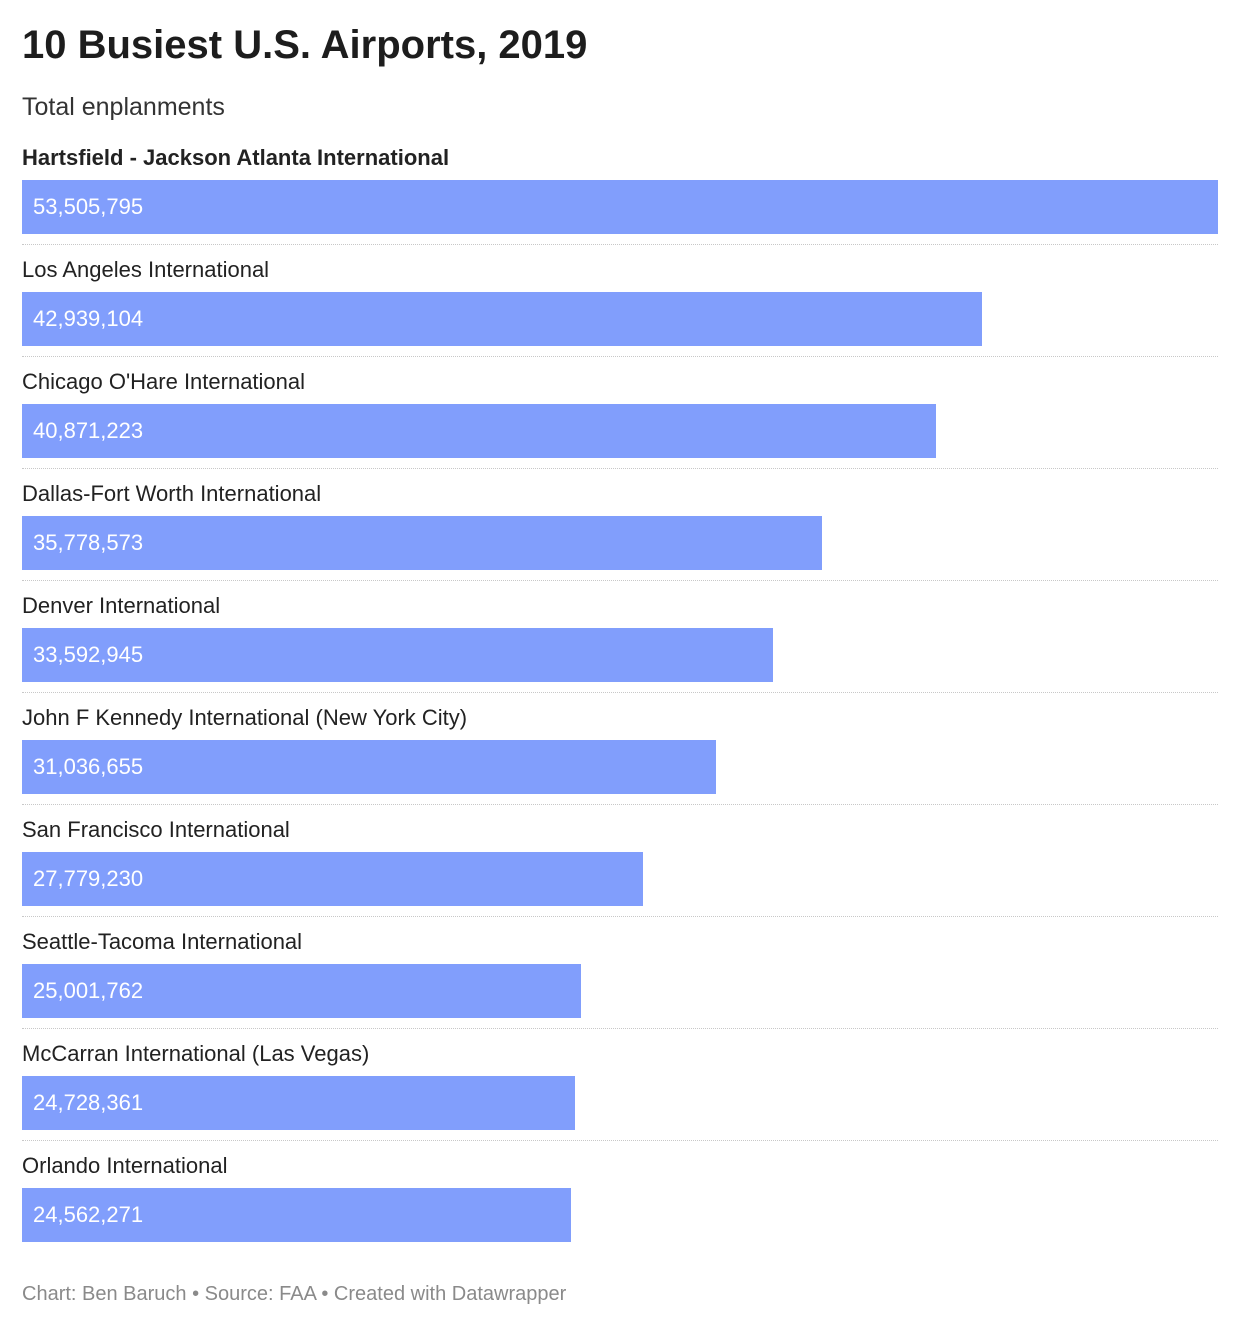 This screenshot has height=1328, width=1240. What do you see at coordinates (88, 766) in the screenshot?
I see `value-label: 31,036,655` at bounding box center [88, 766].